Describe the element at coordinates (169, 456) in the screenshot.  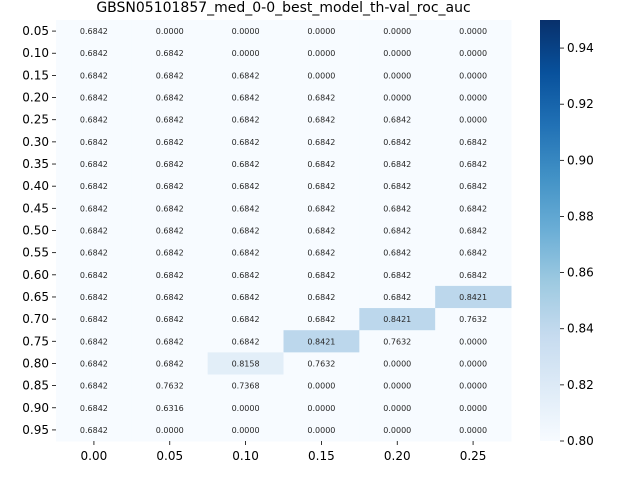
I see `x-tick-label: 0.05` at that location.